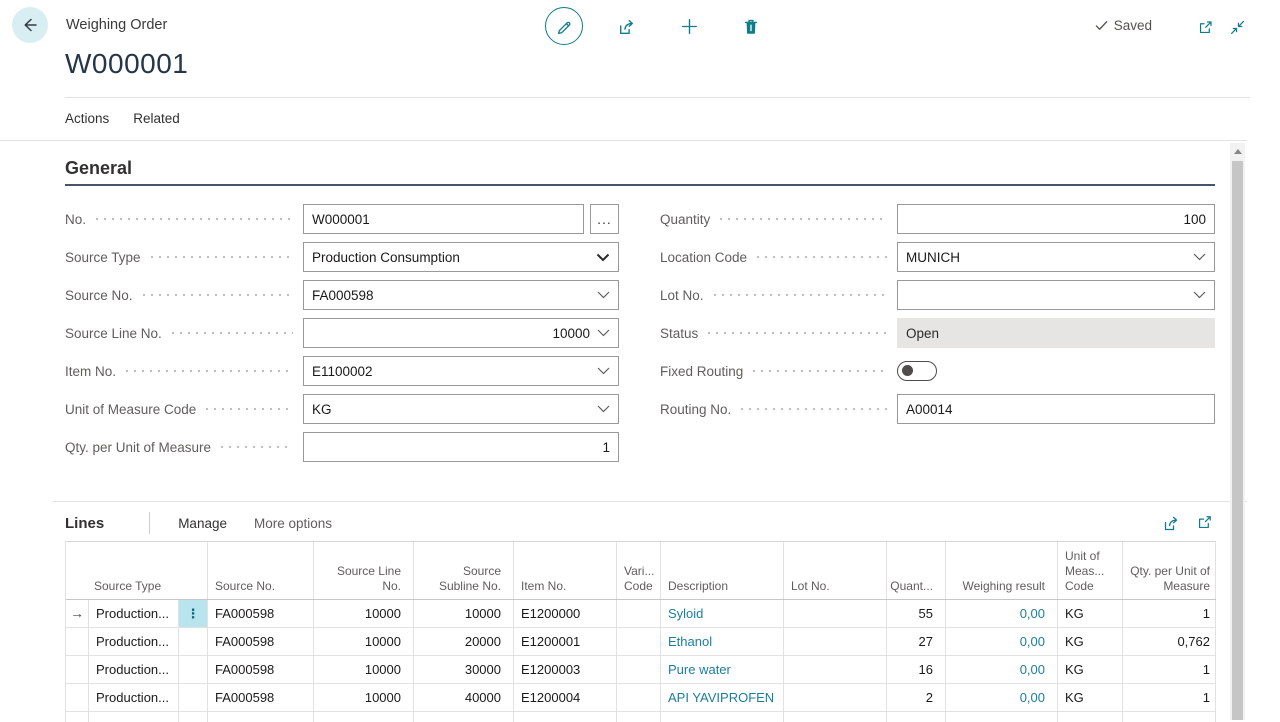  Describe the element at coordinates (137, 570) in the screenshot. I see `col-source-type: Source Type` at that location.